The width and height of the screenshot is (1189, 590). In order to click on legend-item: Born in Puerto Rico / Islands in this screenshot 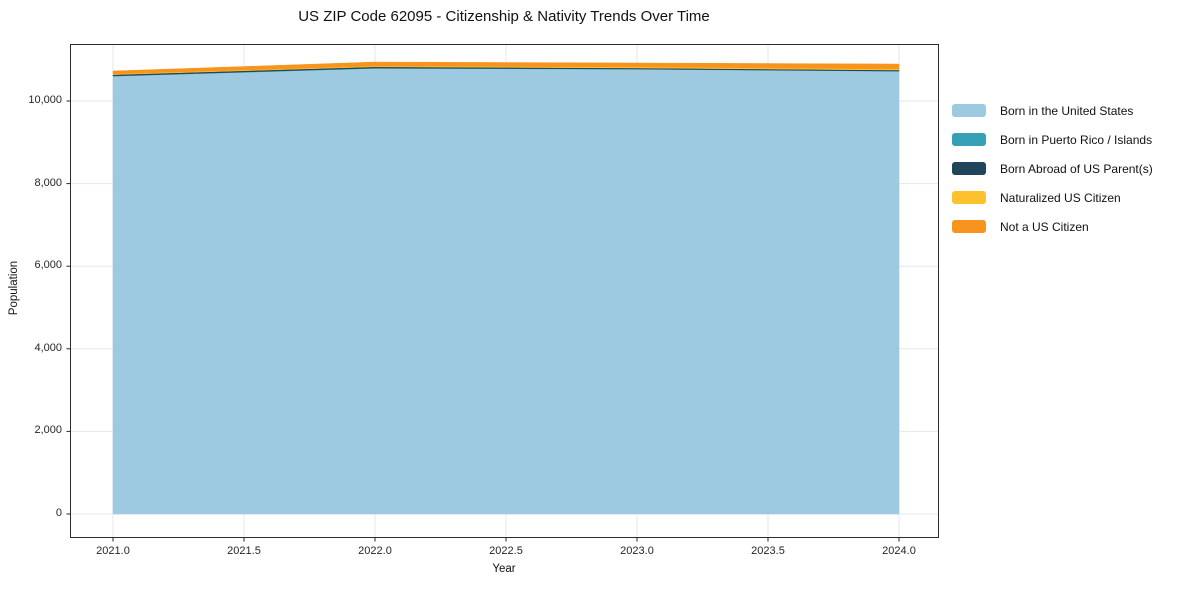, I will do `click(1052, 139)`.